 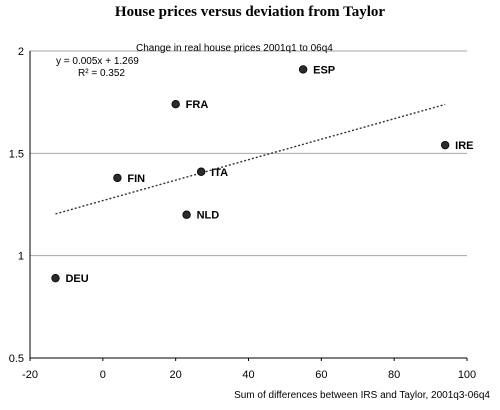 I want to click on y-tick-label: 2, so click(x=21, y=52).